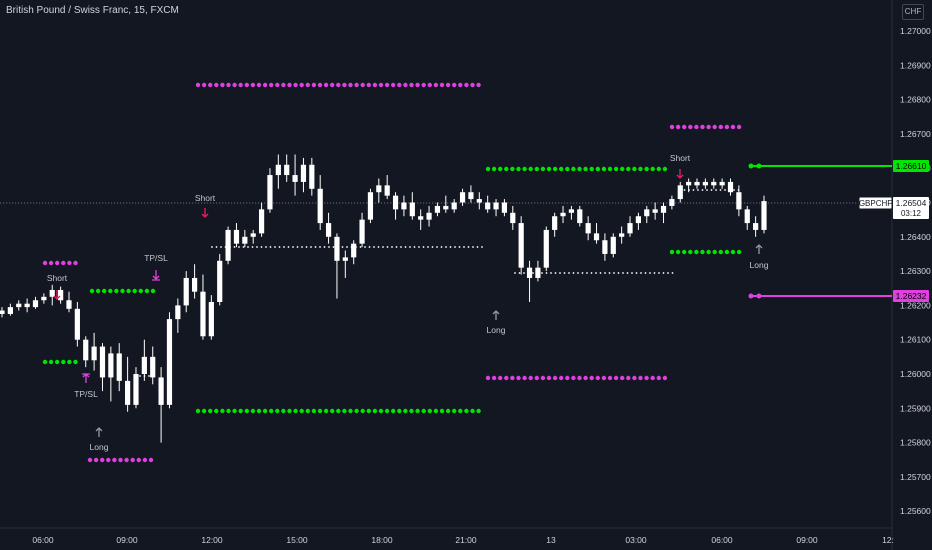 The height and width of the screenshot is (550, 932). I want to click on tp-sl-arrow, so click(86, 378).